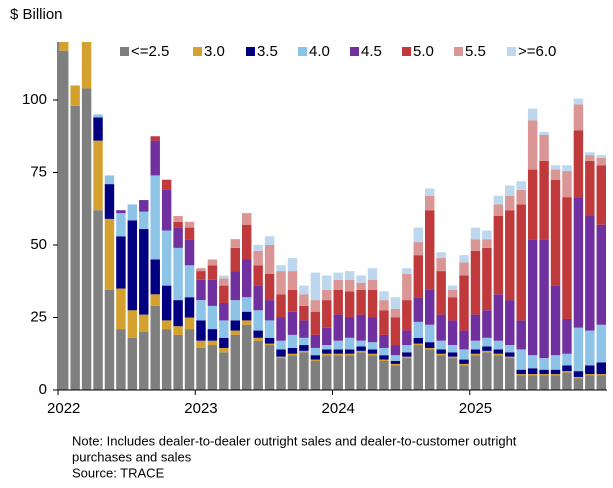  Describe the element at coordinates (214, 51) in the screenshot. I see `legend-label: 3.0` at that location.